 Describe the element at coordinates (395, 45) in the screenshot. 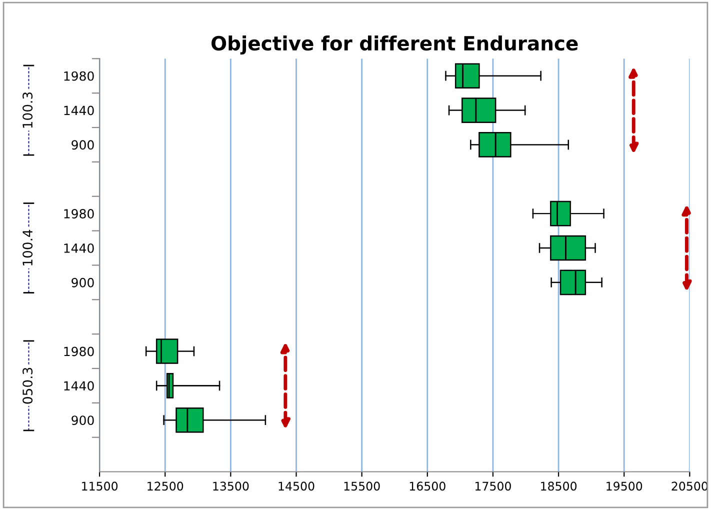

I see `chart-title: Objective for different Endurance` at that location.